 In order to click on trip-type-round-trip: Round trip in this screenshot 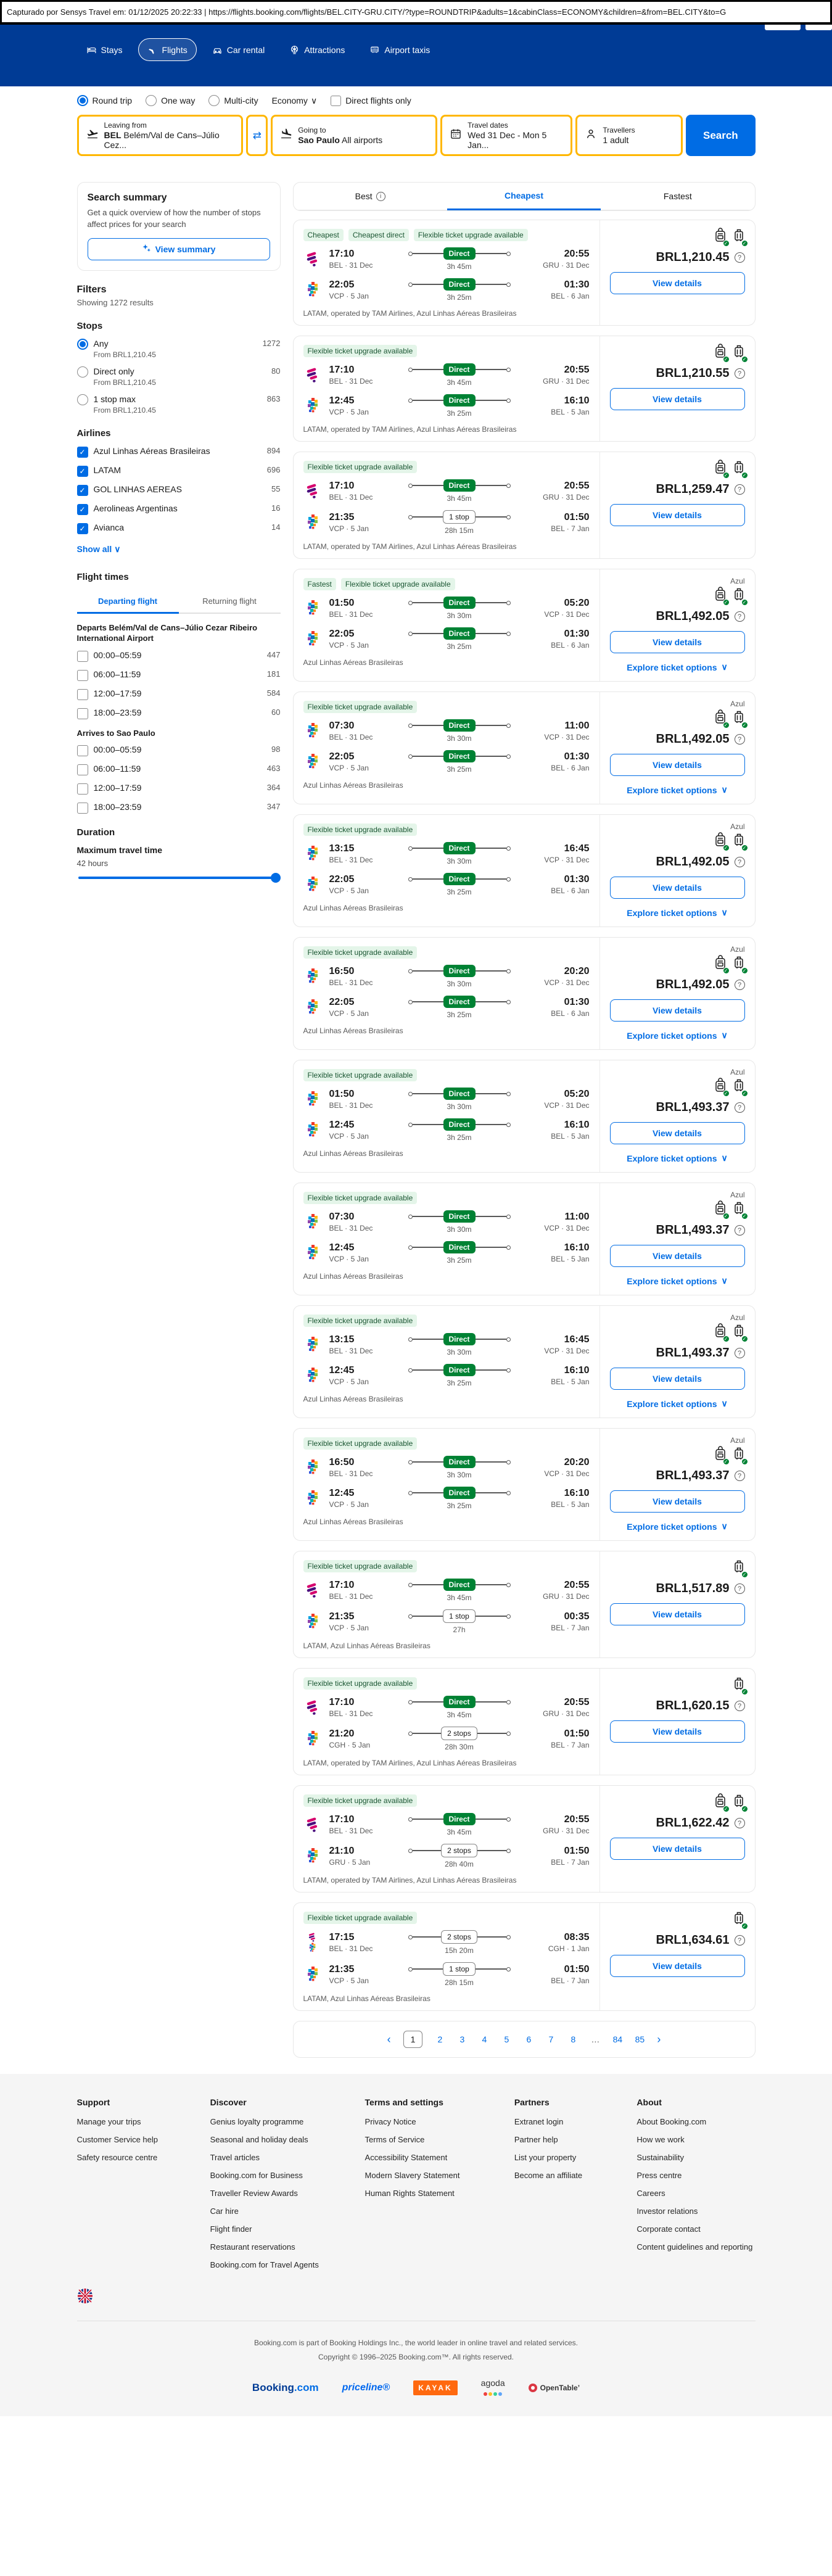, I will do `click(104, 100)`.